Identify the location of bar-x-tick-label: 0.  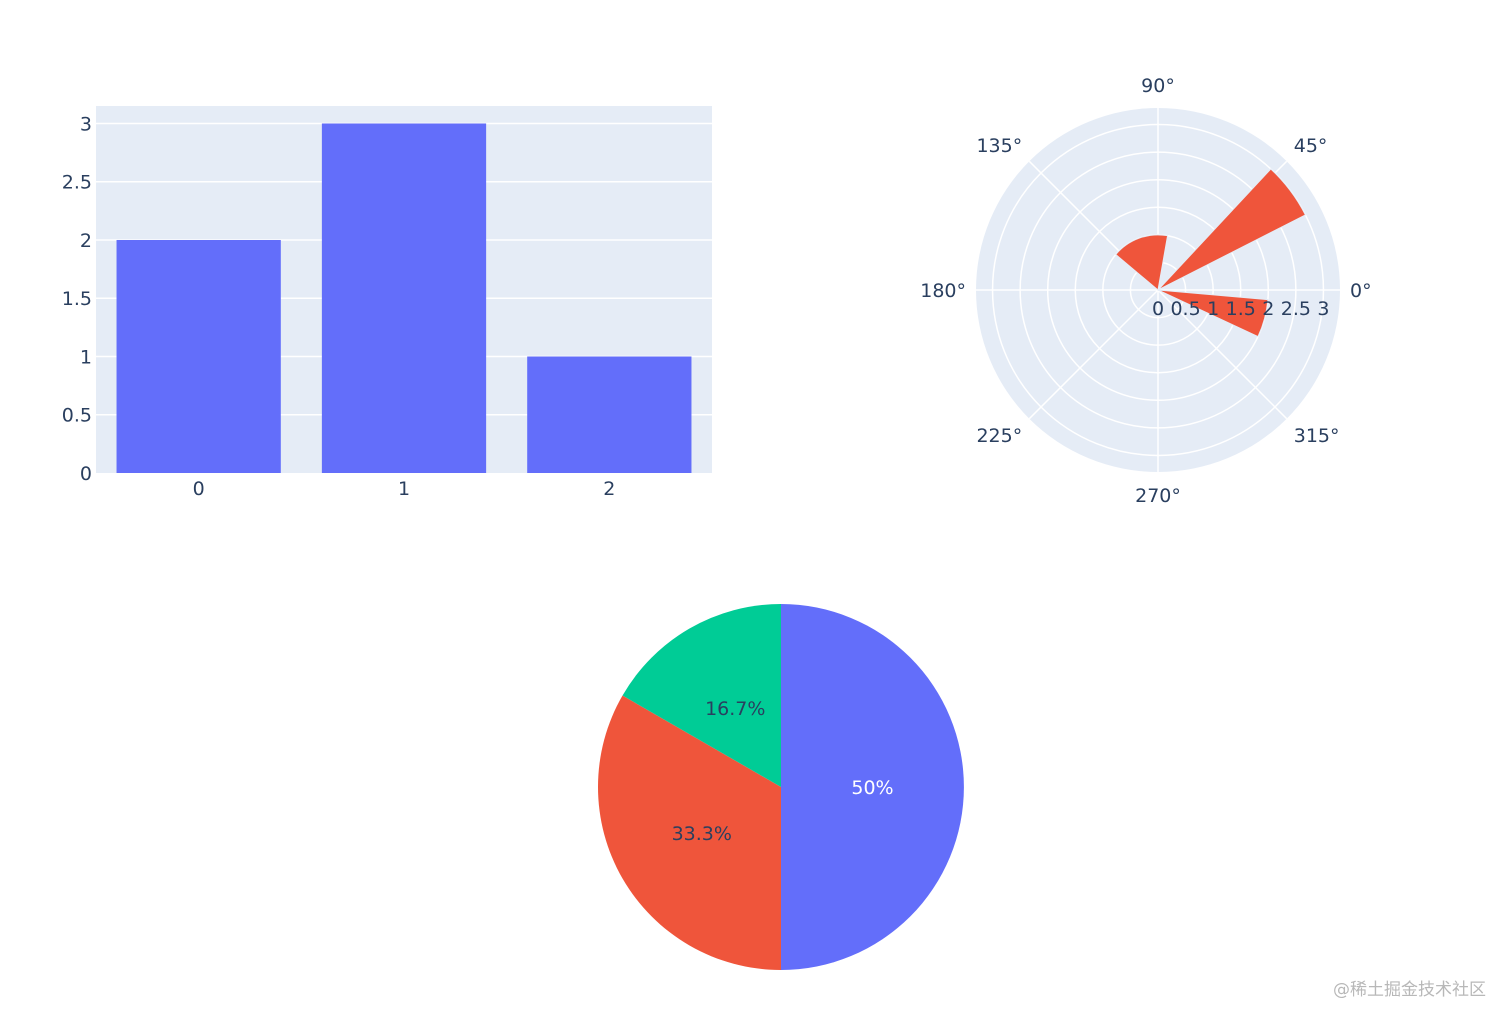
(199, 489).